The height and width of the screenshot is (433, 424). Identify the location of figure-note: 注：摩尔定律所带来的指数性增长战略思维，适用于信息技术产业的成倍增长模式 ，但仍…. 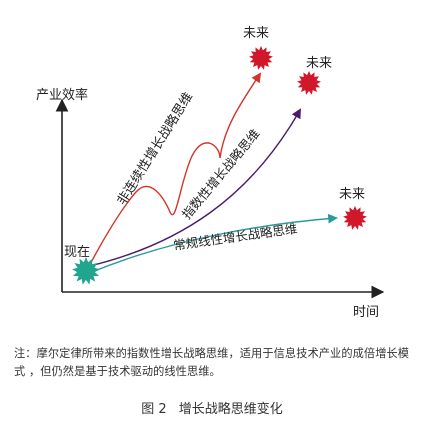
(212, 362).